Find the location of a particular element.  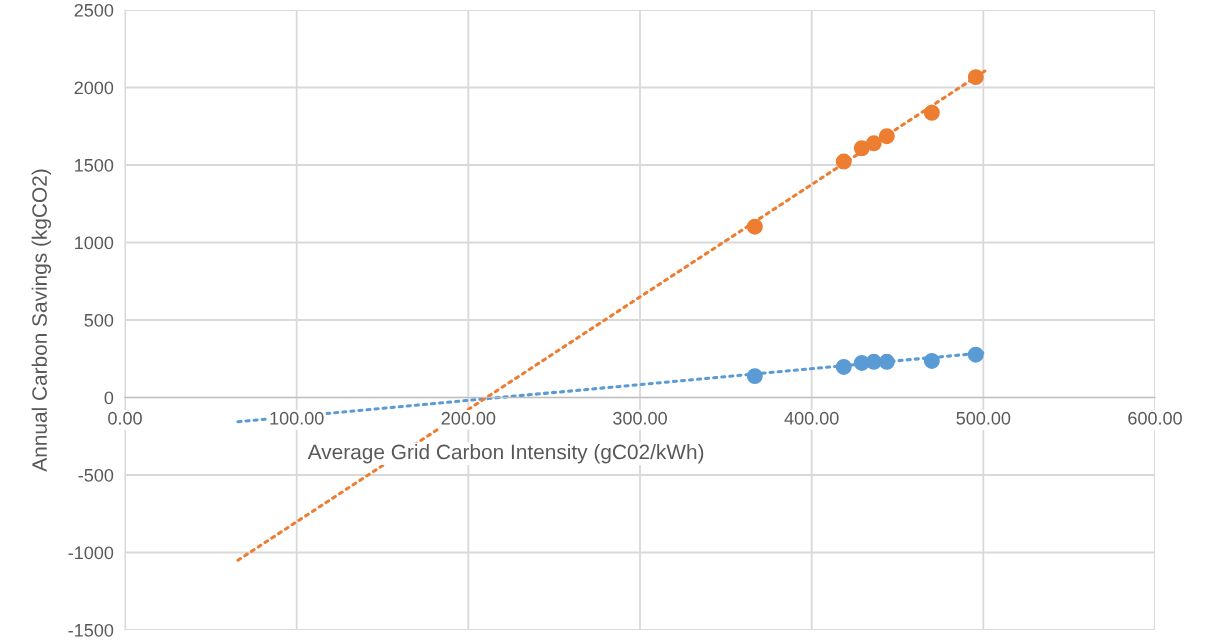

x-tick-label: 500.00 is located at coordinates (983, 418).